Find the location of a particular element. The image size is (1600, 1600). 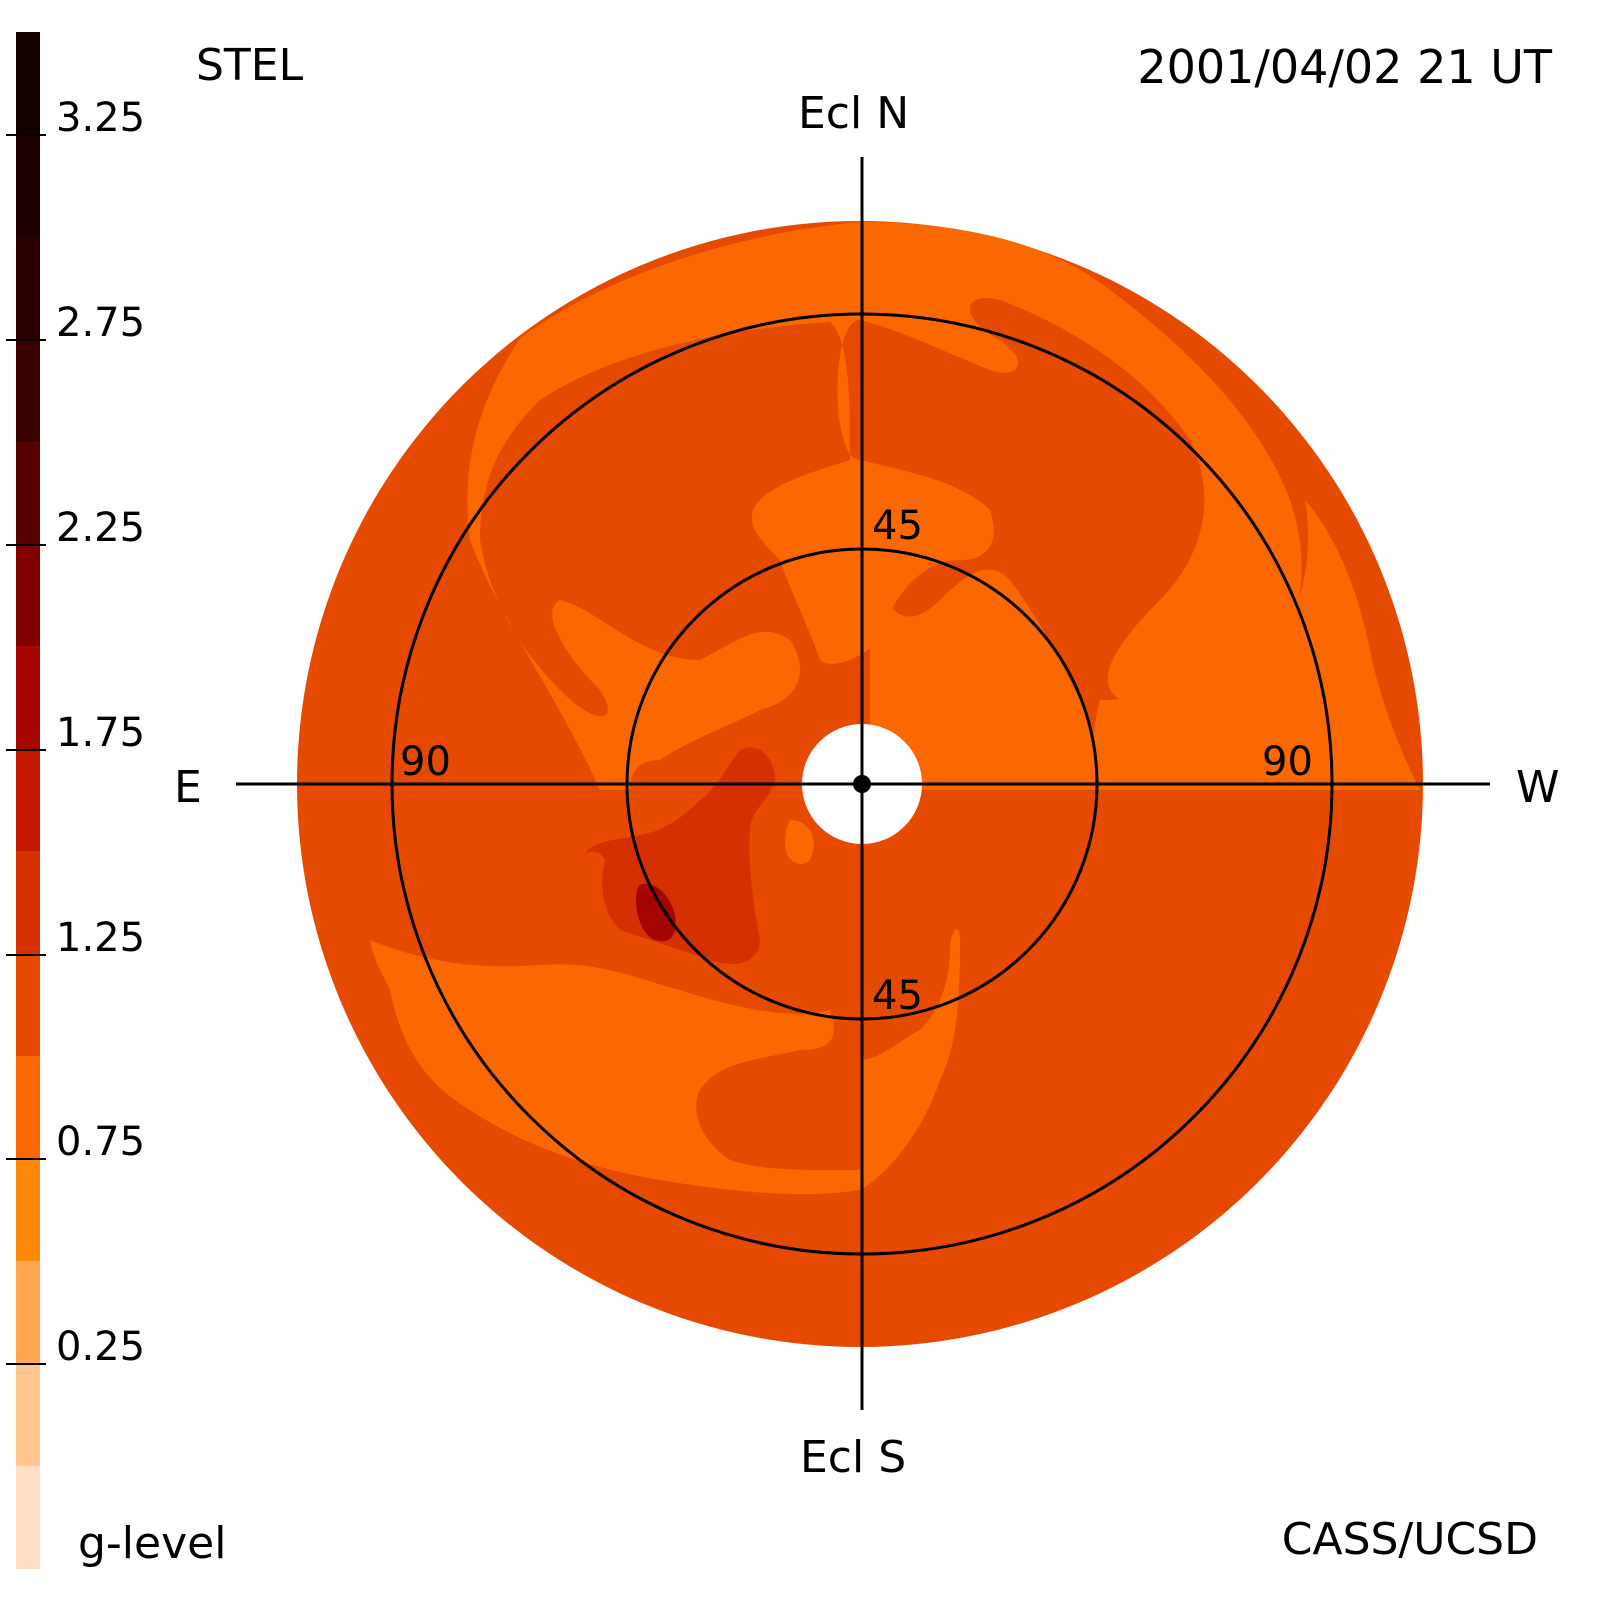

credit: CASS/UCSD is located at coordinates (1409, 1539).